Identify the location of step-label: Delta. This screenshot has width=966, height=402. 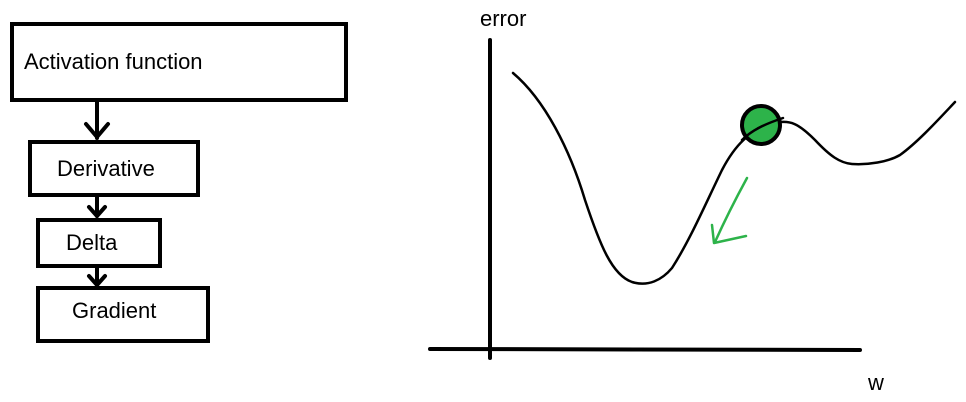
(92, 242).